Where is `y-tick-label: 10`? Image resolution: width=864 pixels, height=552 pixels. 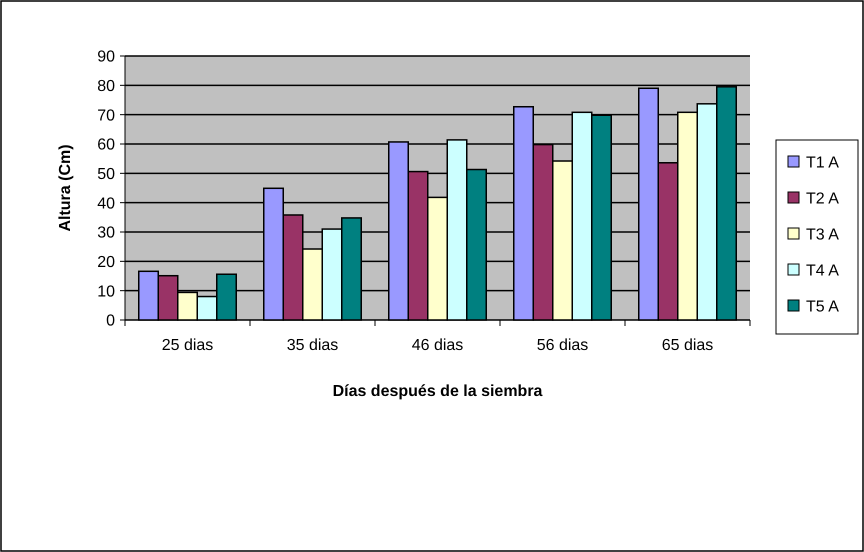 y-tick-label: 10 is located at coordinates (106, 291).